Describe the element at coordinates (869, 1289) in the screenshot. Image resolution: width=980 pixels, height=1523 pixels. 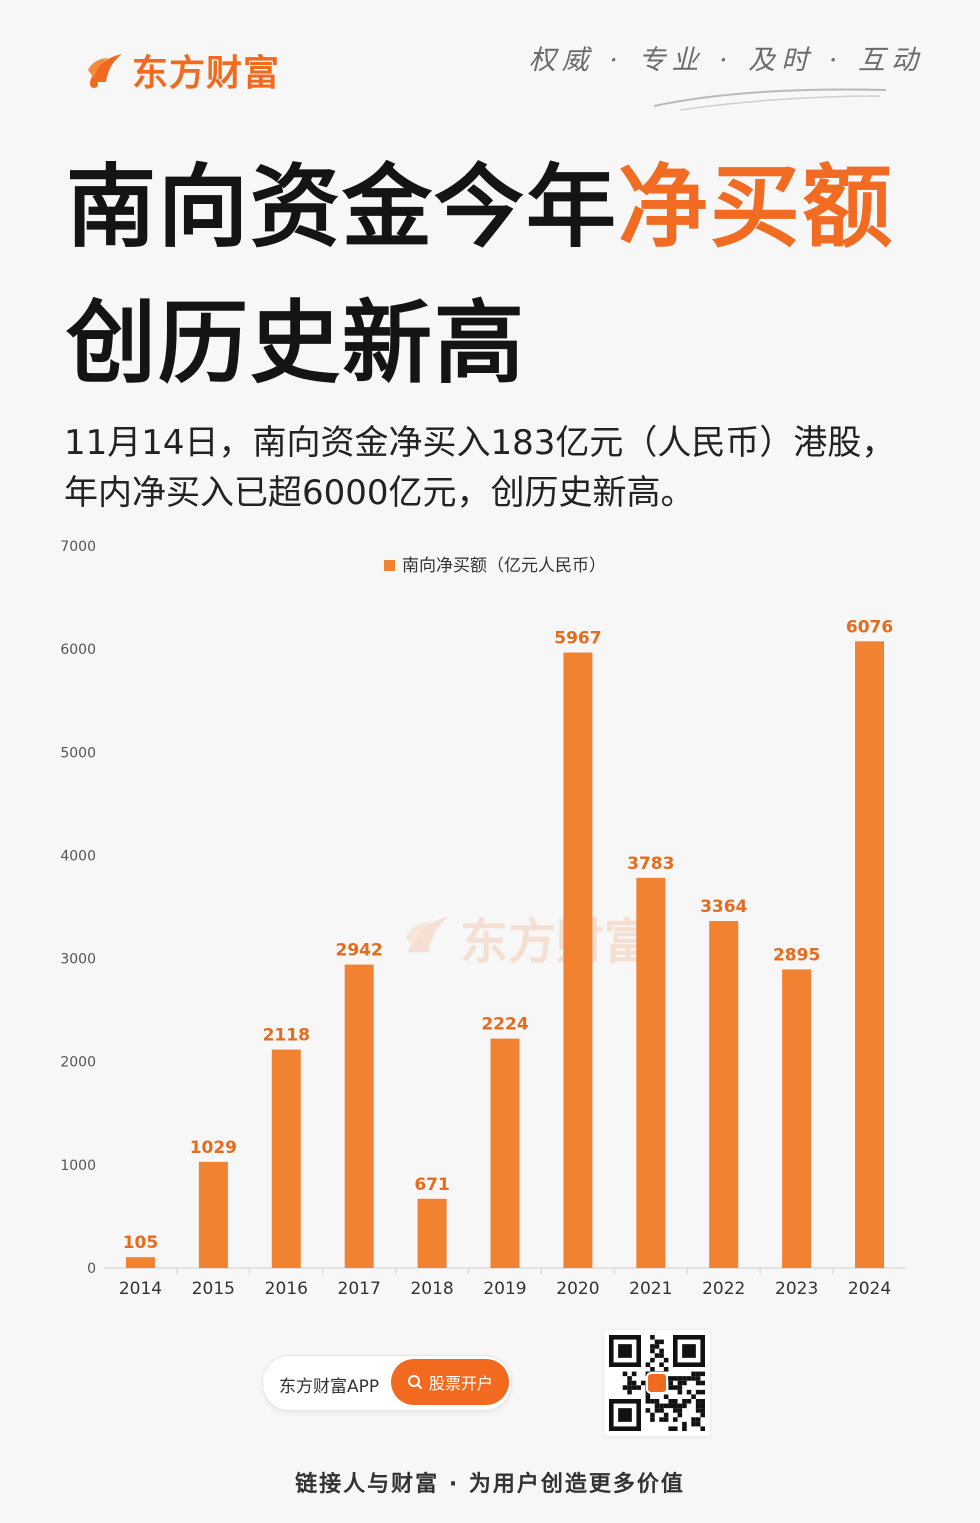
I see `x-tick-label: 2024` at that location.